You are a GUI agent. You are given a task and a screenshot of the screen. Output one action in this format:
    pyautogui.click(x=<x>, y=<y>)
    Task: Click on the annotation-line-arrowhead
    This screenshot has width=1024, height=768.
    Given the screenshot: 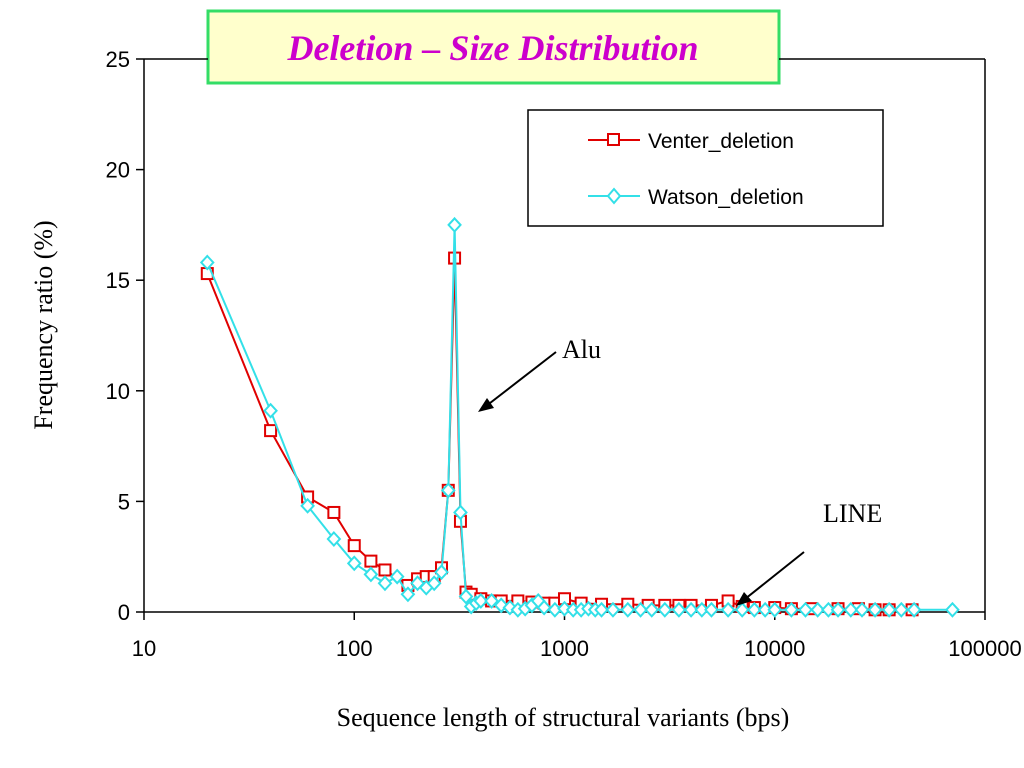 What is the action you would take?
    pyautogui.click(x=744, y=599)
    